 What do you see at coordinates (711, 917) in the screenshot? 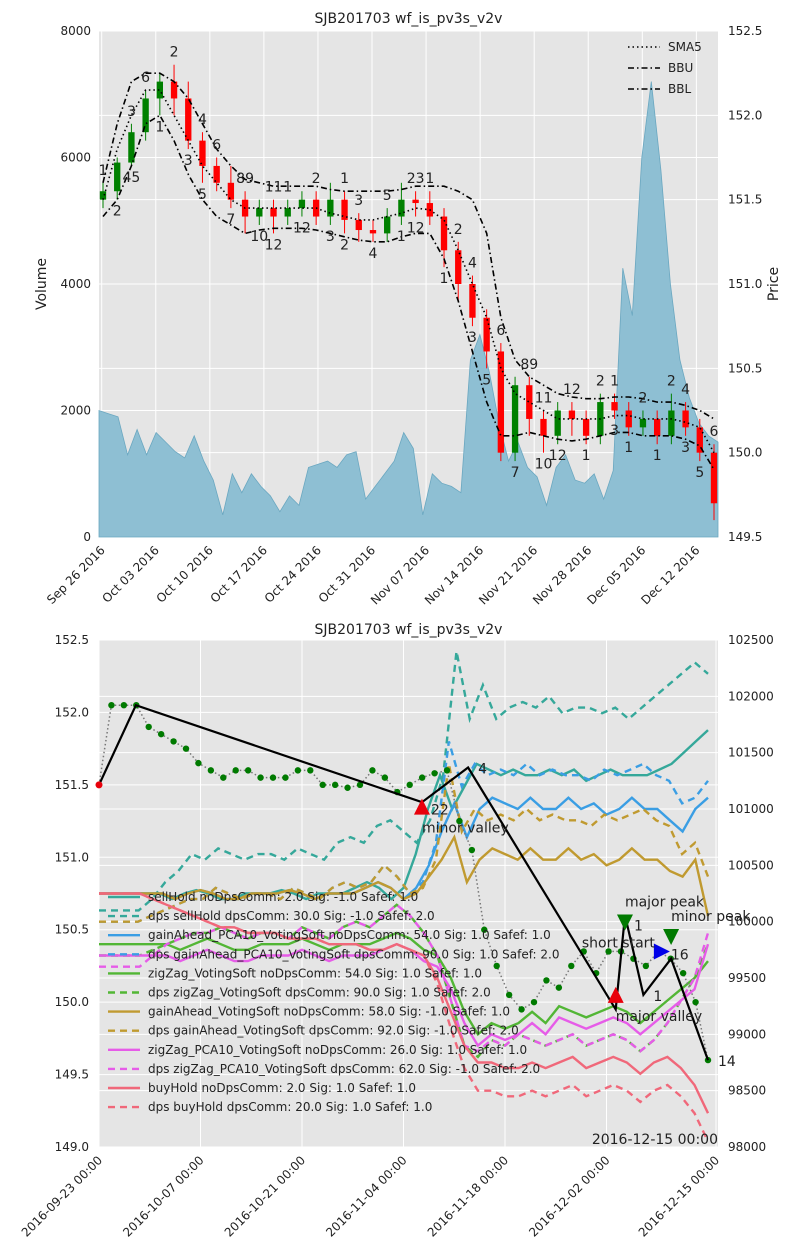
I see `marker-text: minor peak` at bounding box center [711, 917].